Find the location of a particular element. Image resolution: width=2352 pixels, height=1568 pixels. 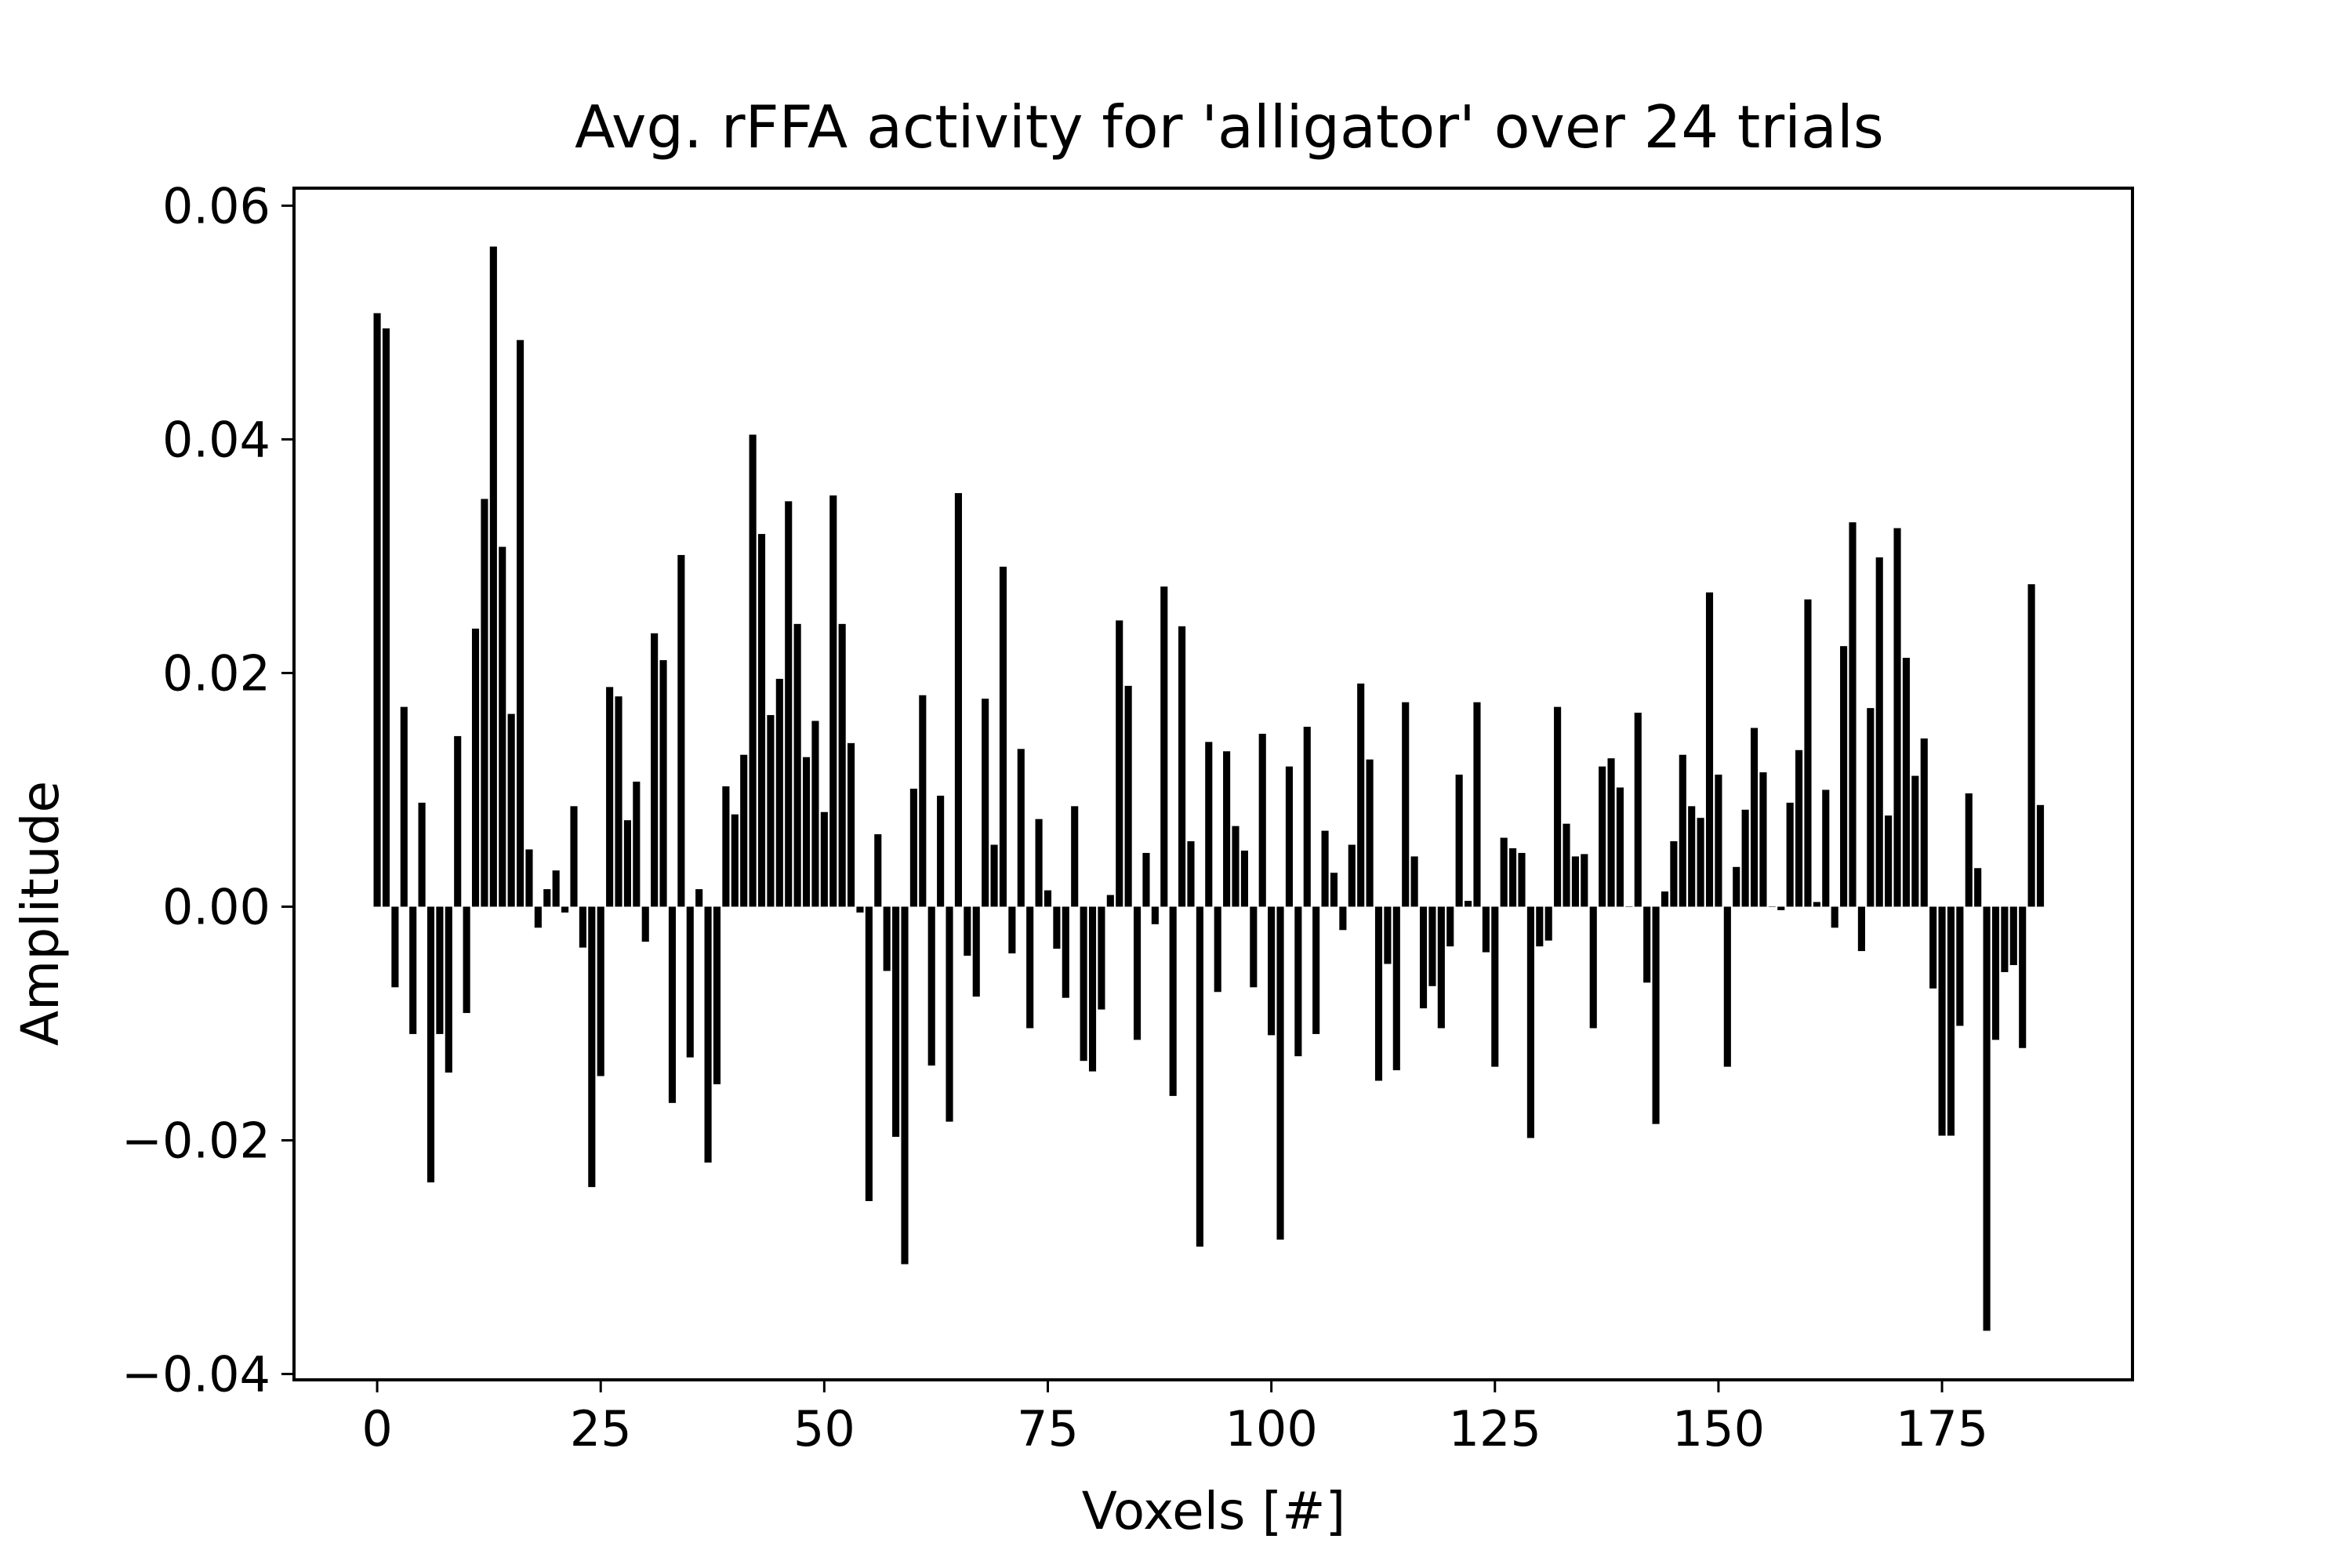

y-tick-label: 0.06 is located at coordinates (216, 205).